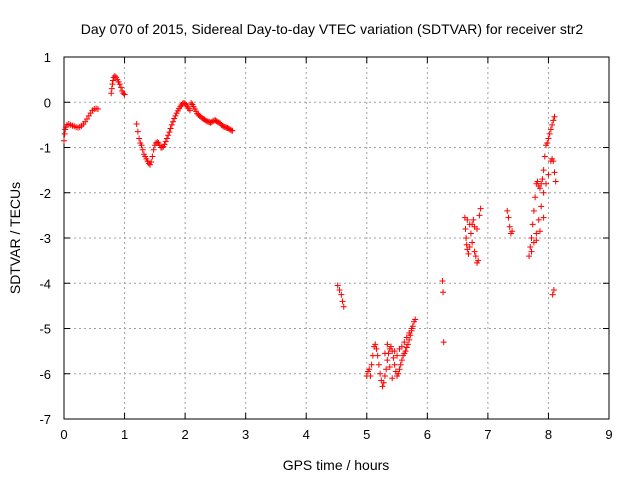 The height and width of the screenshot is (480, 640). I want to click on x-tick-label: 4, so click(306, 434).